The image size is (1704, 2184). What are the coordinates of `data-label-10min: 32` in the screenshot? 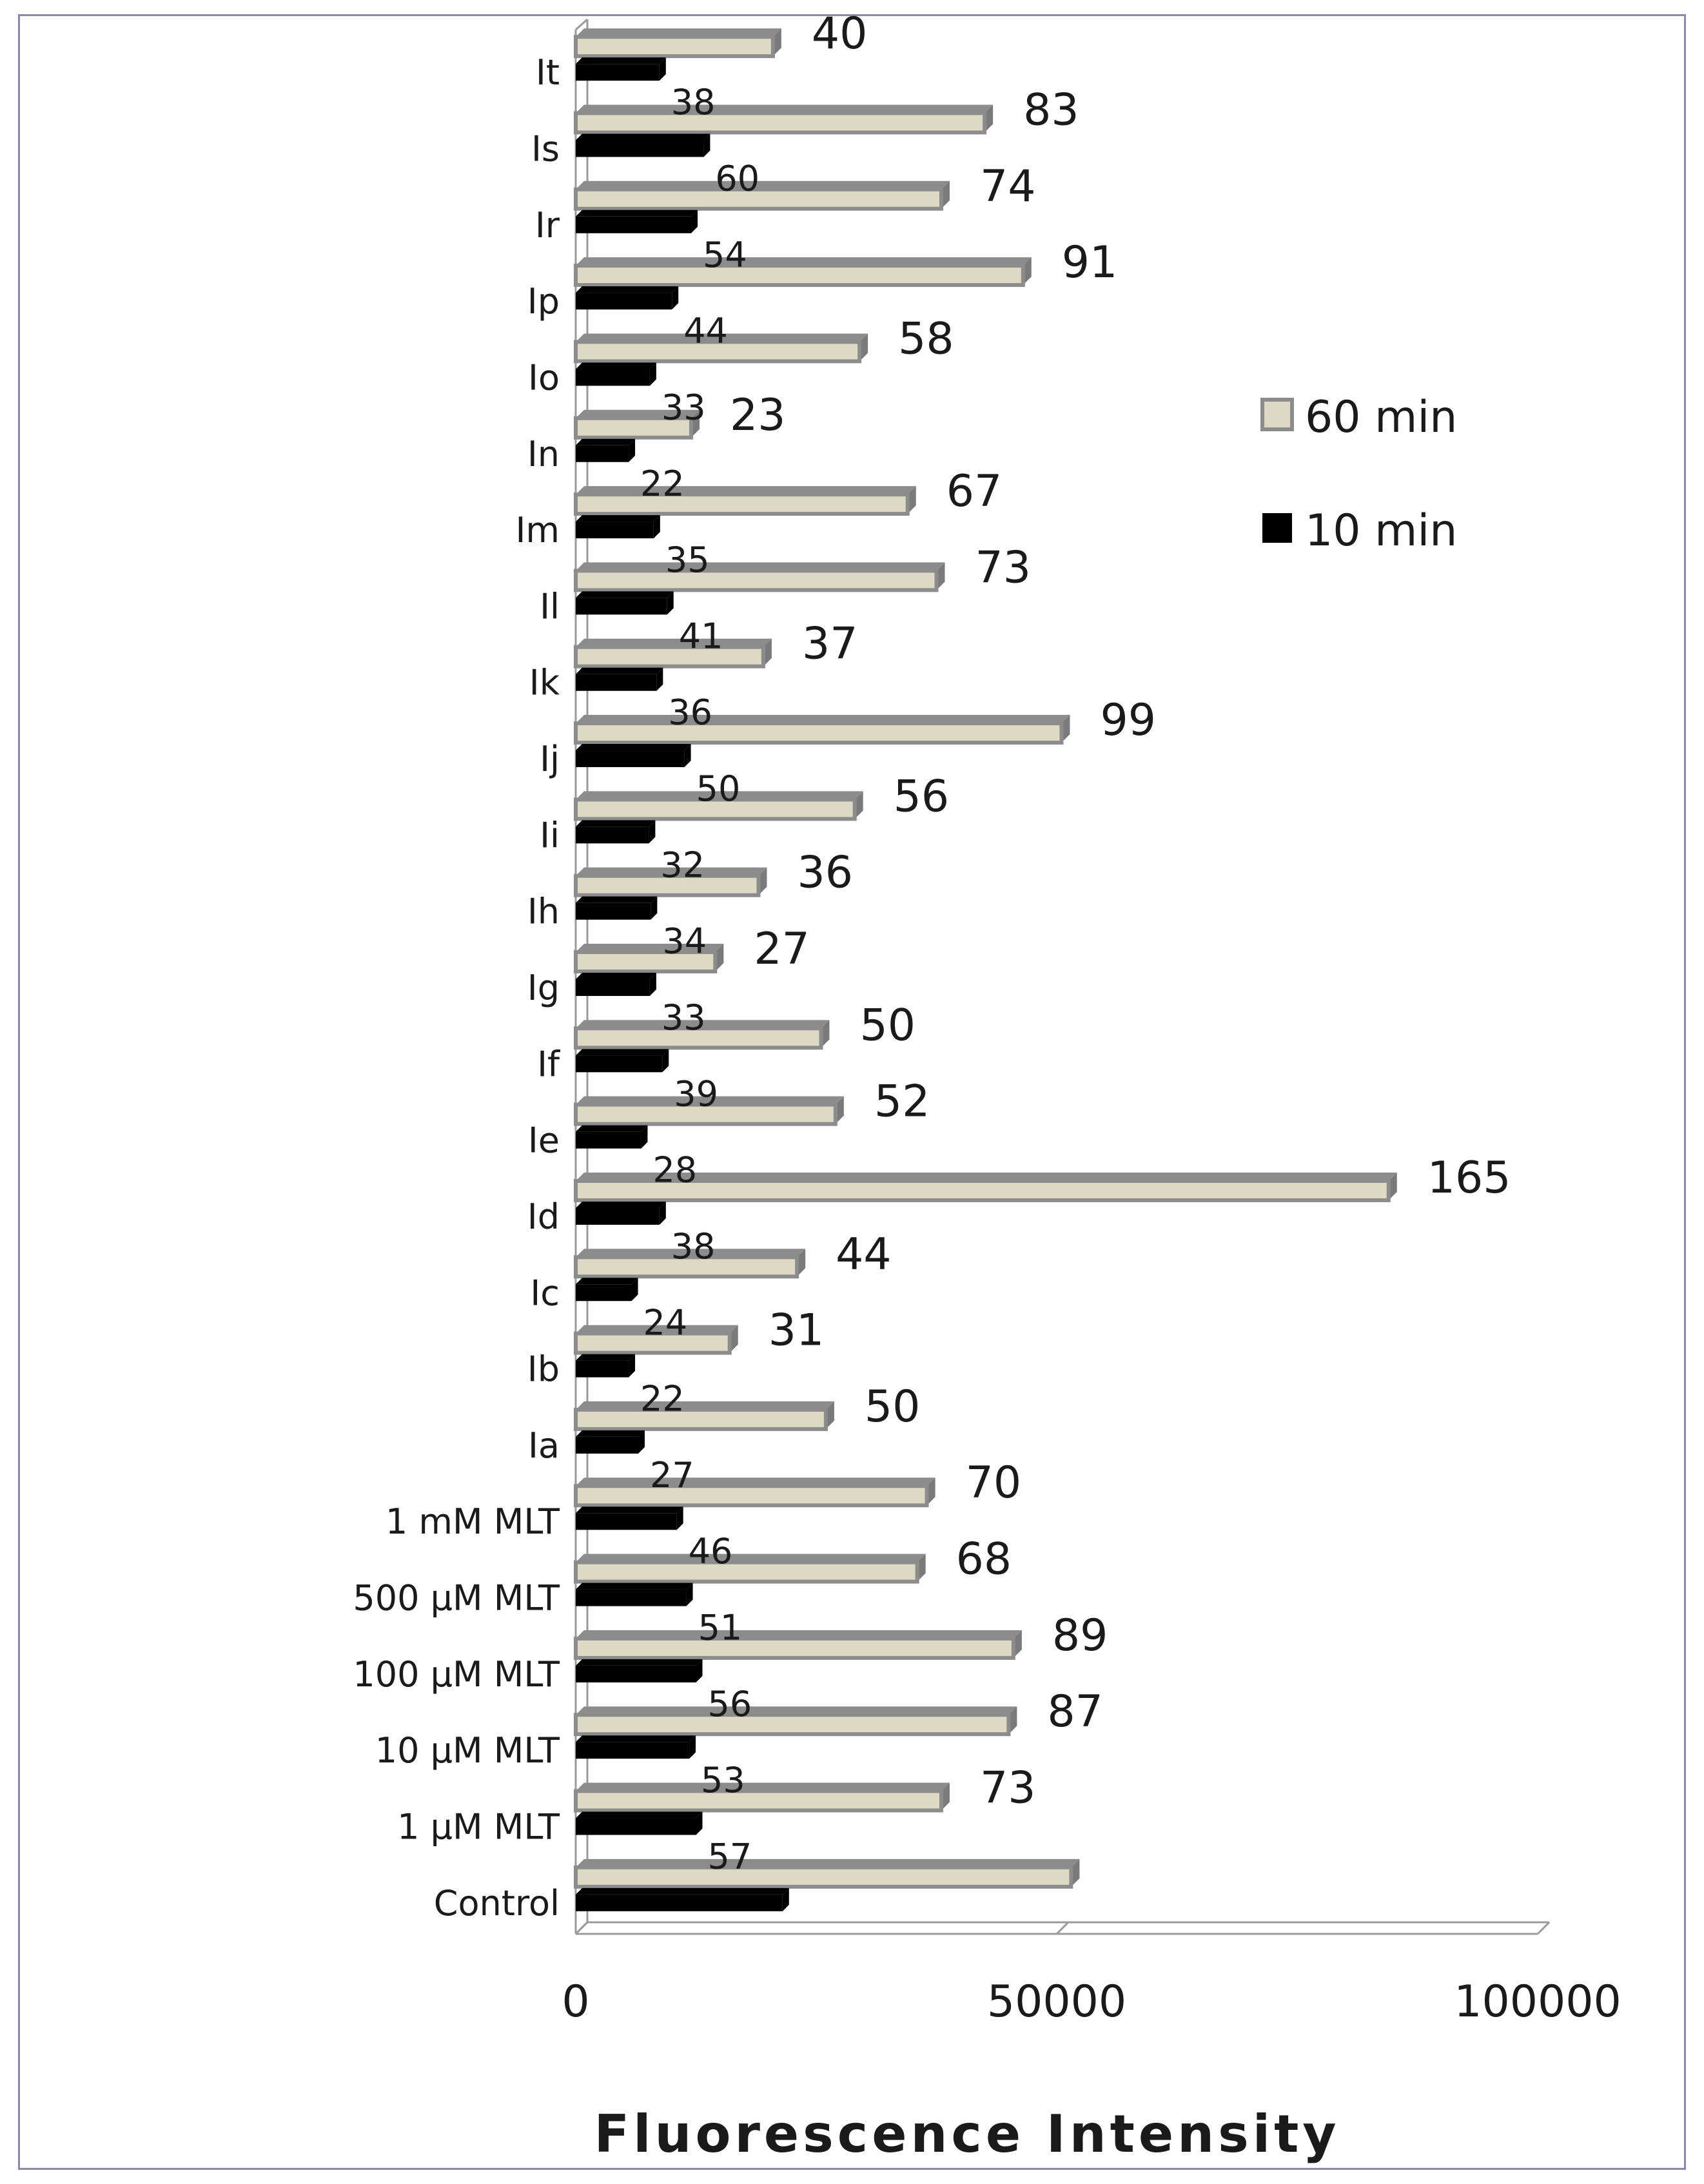 It's located at (682, 864).